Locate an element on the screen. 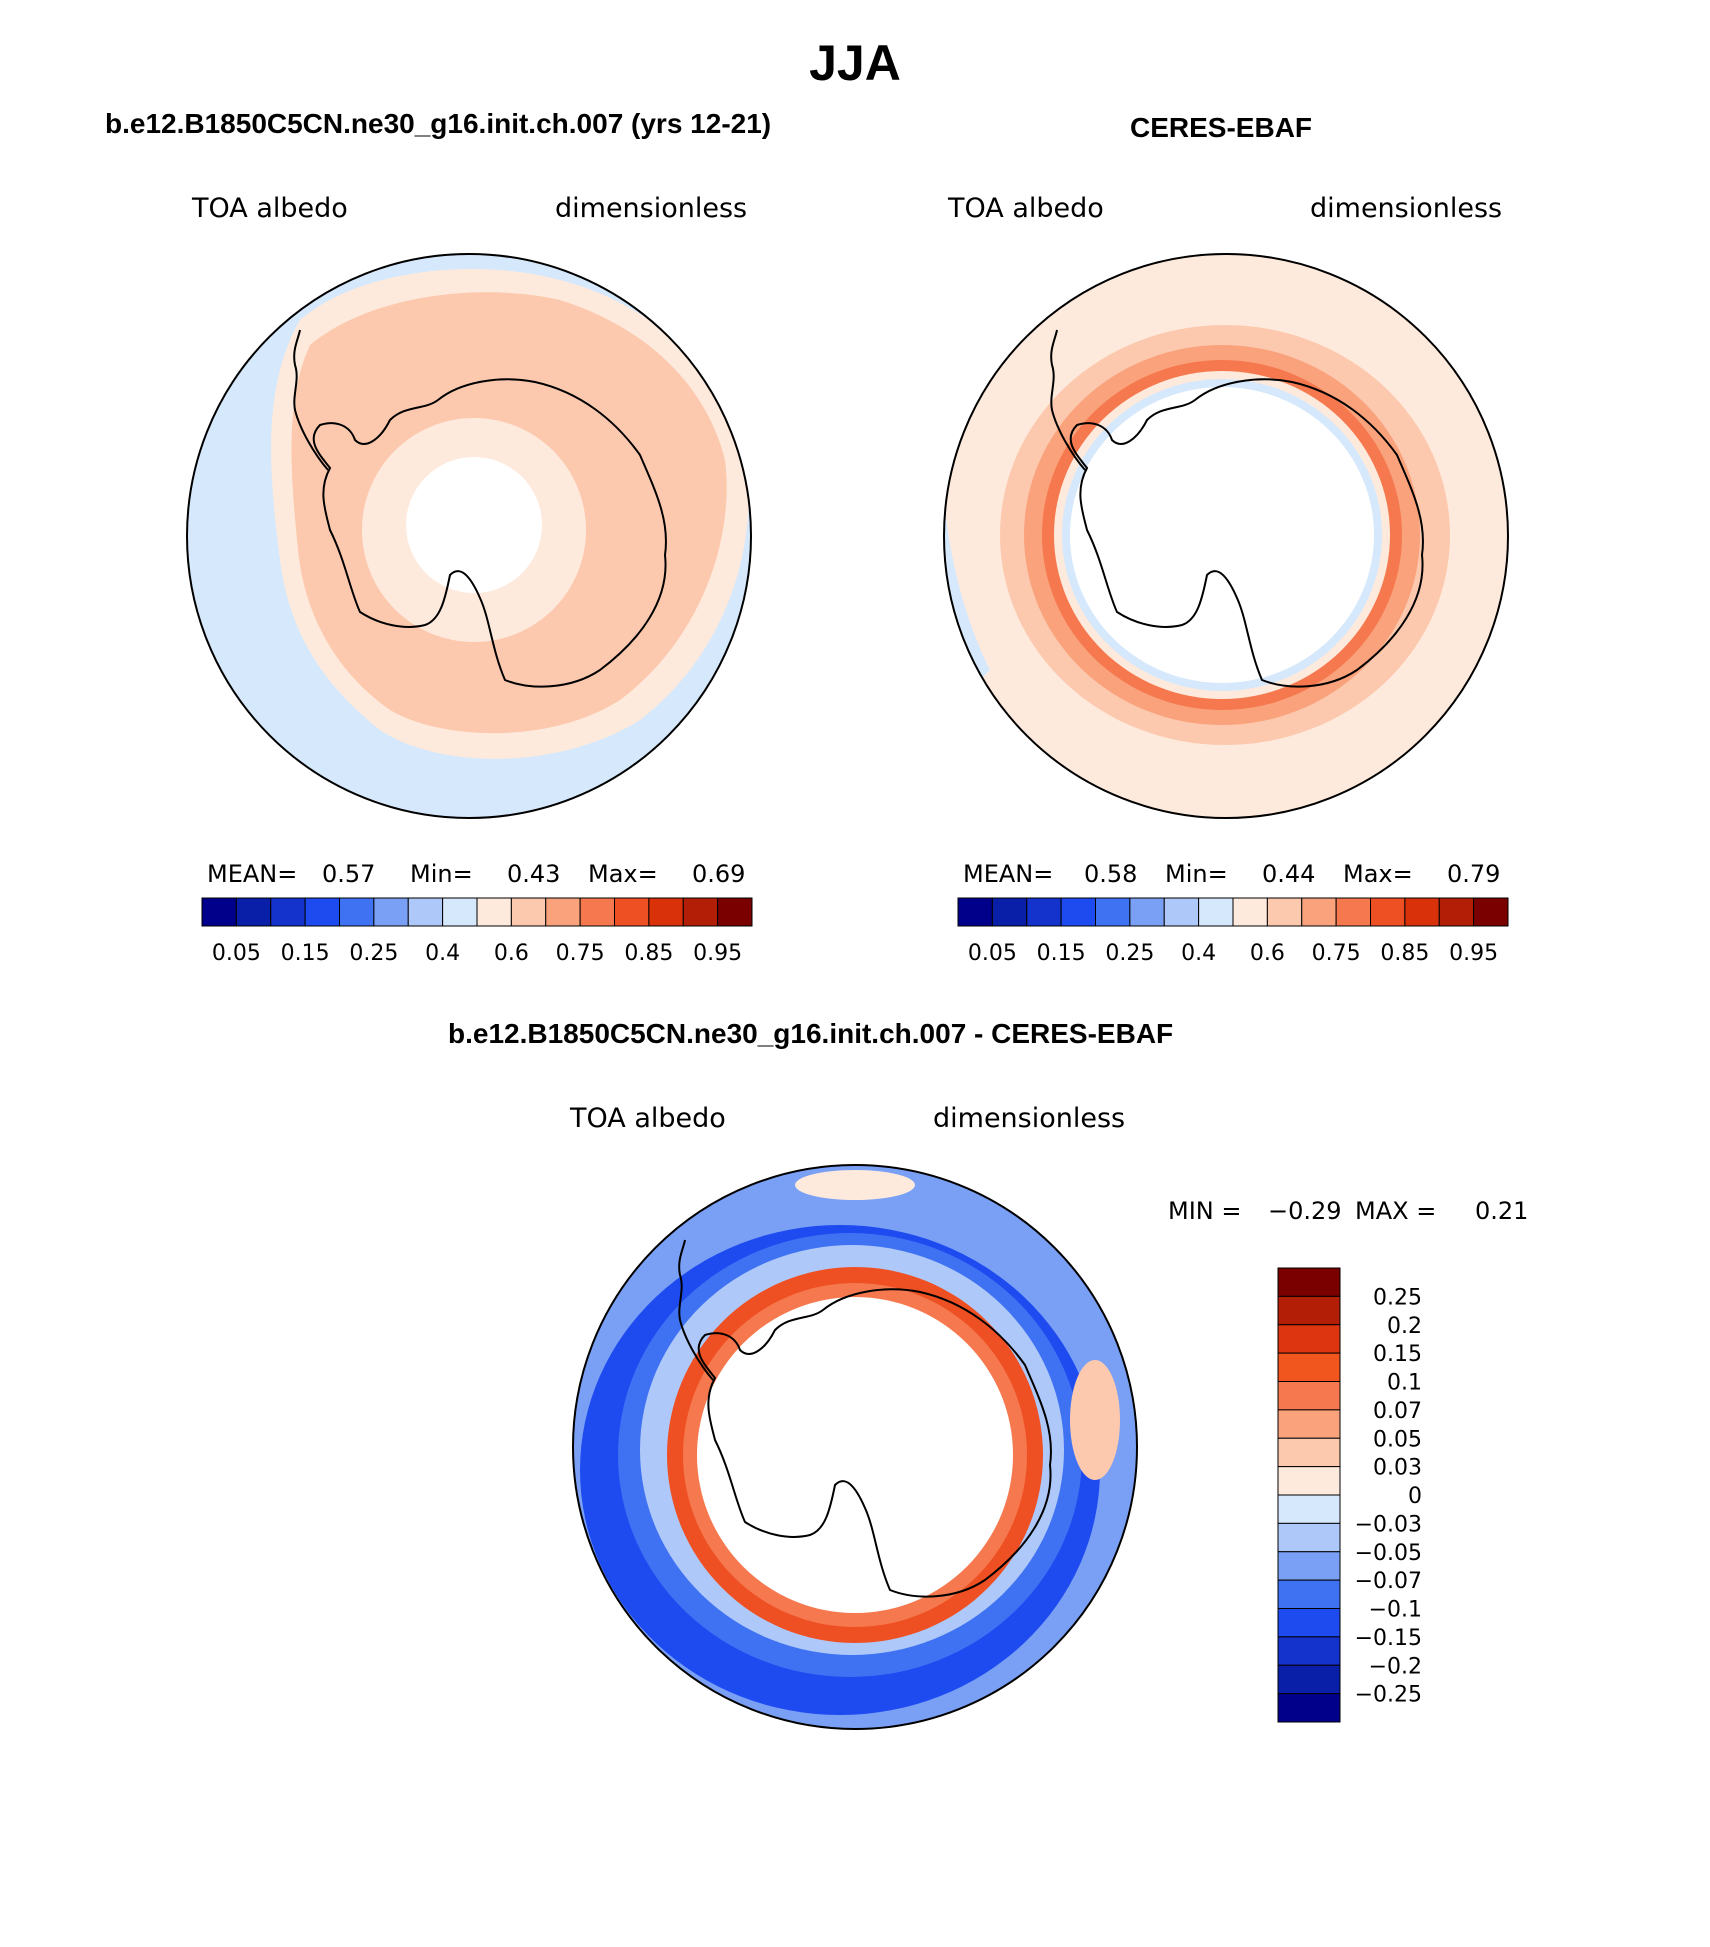  panel2-min-value: 0.44 is located at coordinates (1289, 874).